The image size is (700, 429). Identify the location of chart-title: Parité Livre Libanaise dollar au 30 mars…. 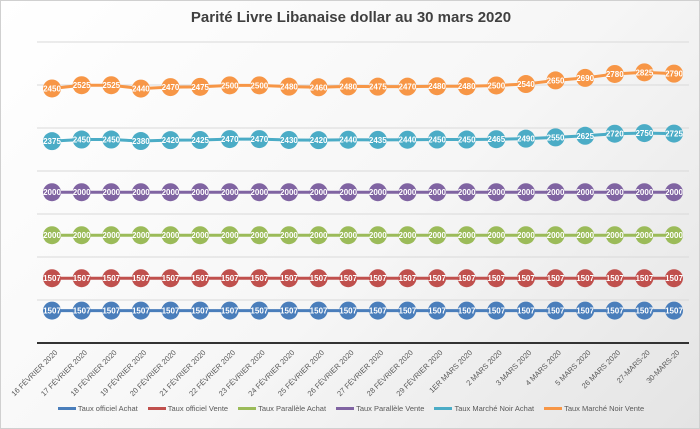
(351, 17).